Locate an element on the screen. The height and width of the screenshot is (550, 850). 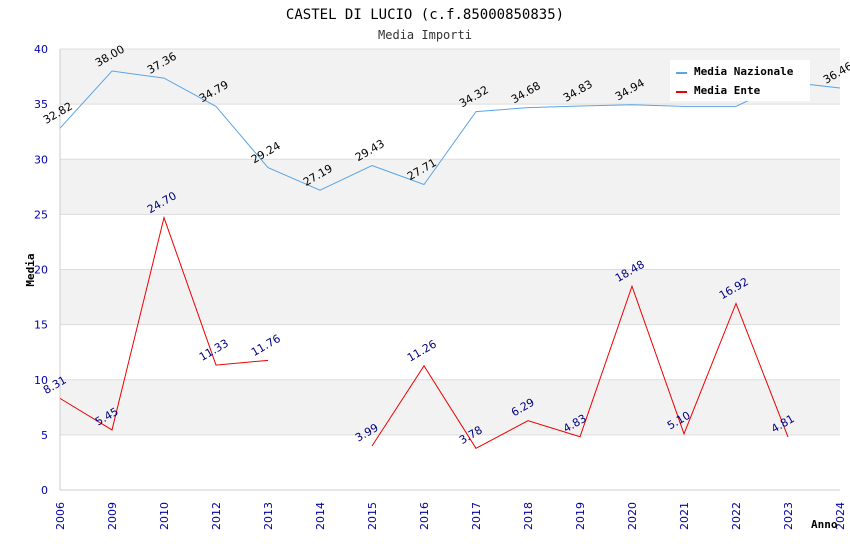
data-label-media-ente: 11.26 is located at coordinates (422, 350).